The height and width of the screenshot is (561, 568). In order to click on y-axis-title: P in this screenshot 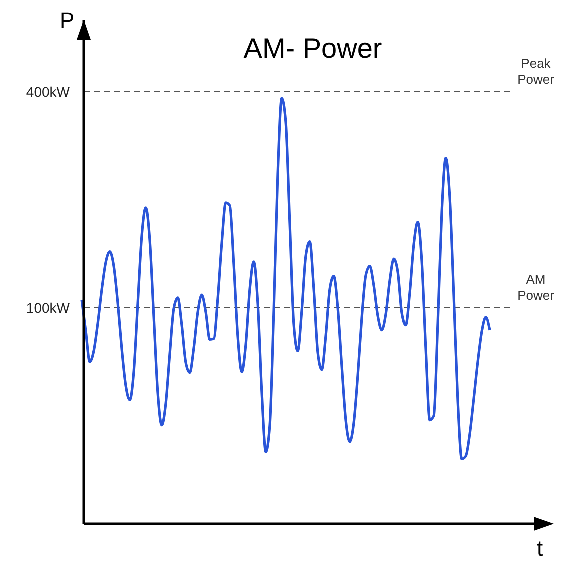, I will do `click(67, 20)`.